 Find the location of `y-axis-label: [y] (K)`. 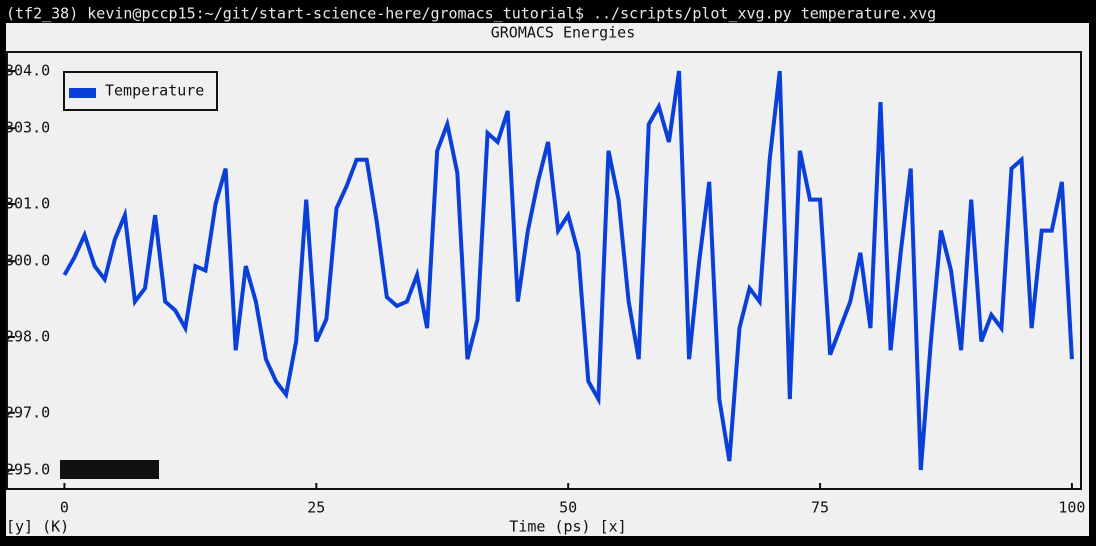

y-axis-label: [y] (K) is located at coordinates (37, 527).